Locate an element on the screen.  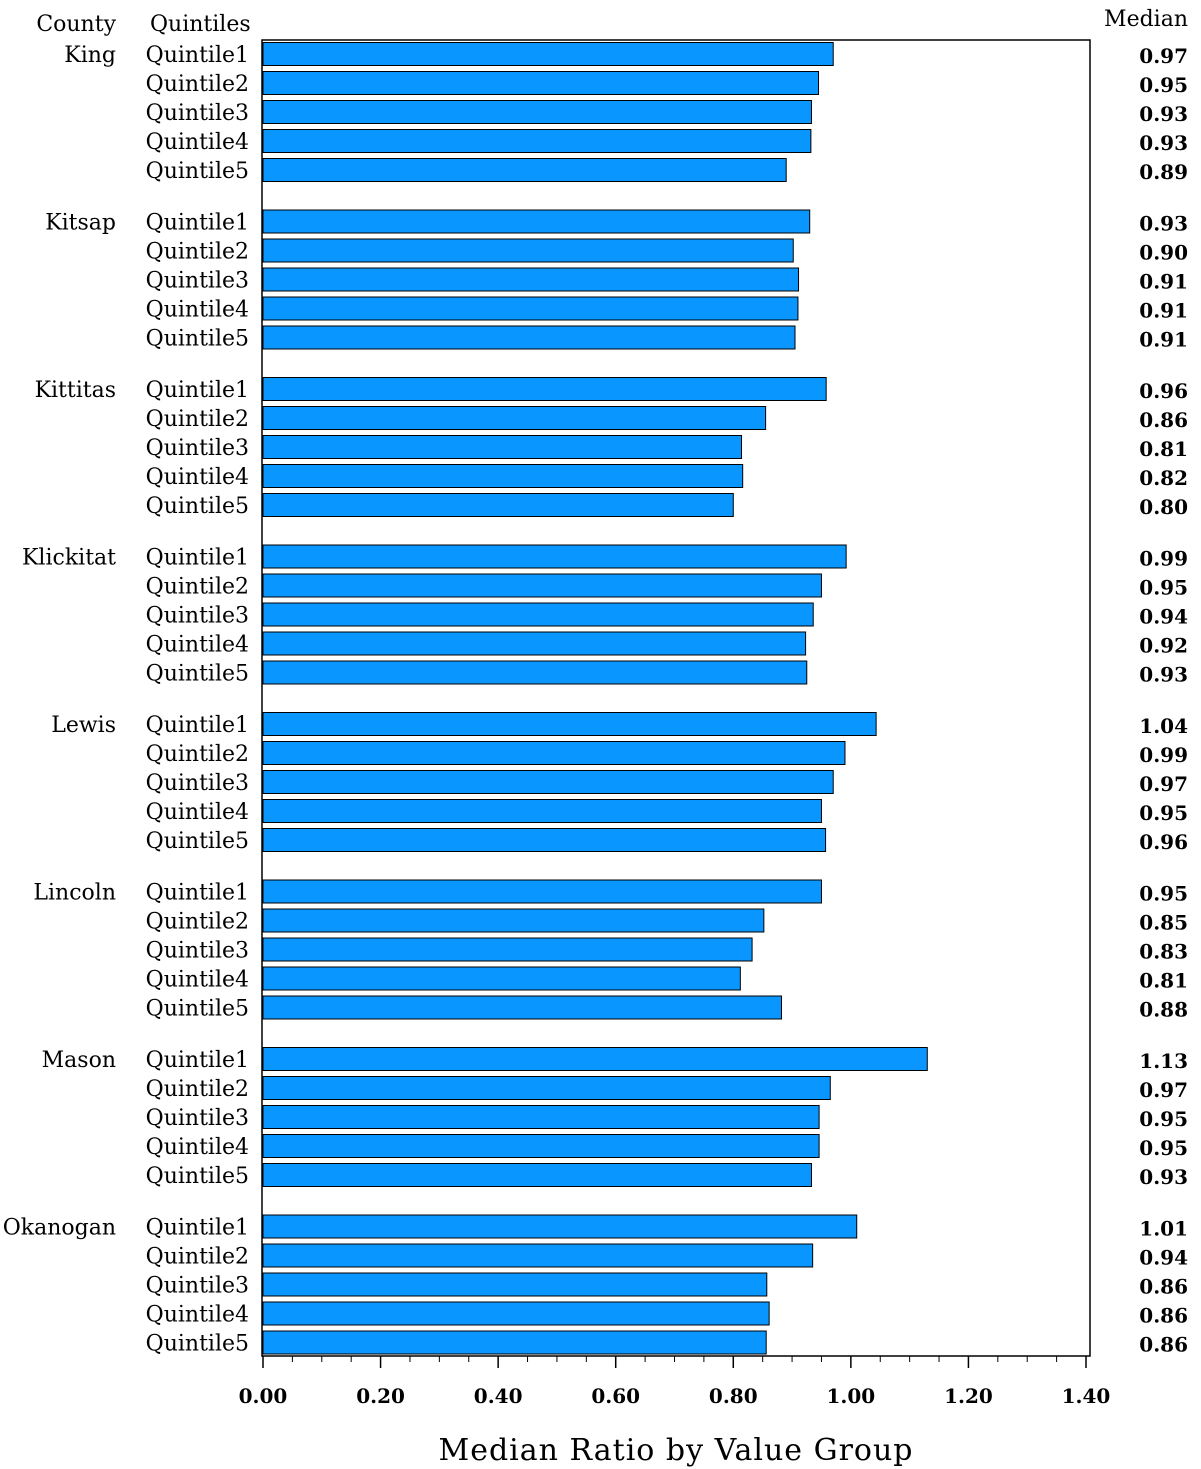
county-label: Kitsap is located at coordinates (80, 223).